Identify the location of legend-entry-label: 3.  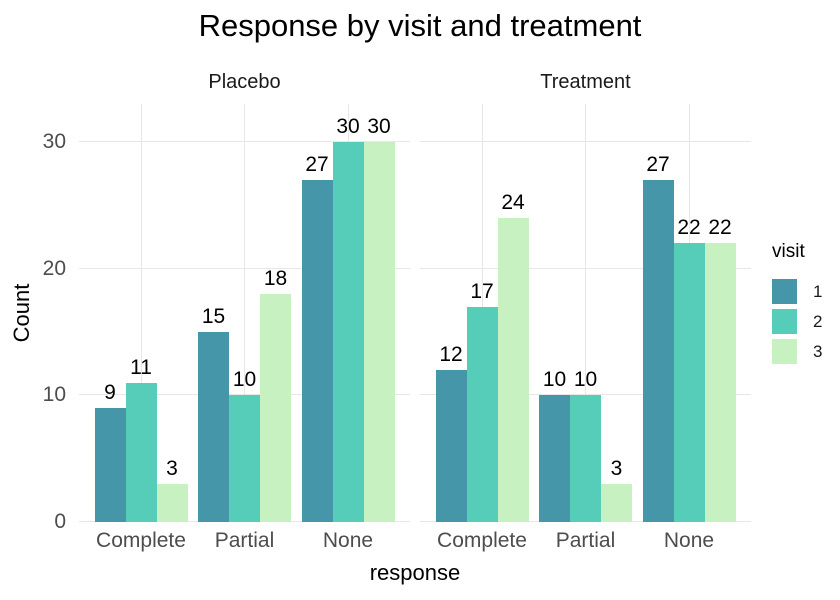
(818, 351).